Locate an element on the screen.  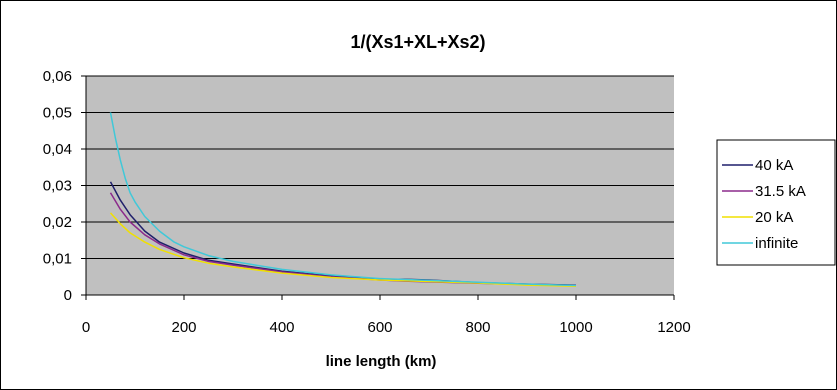
legend-label: infinite is located at coordinates (776, 243).